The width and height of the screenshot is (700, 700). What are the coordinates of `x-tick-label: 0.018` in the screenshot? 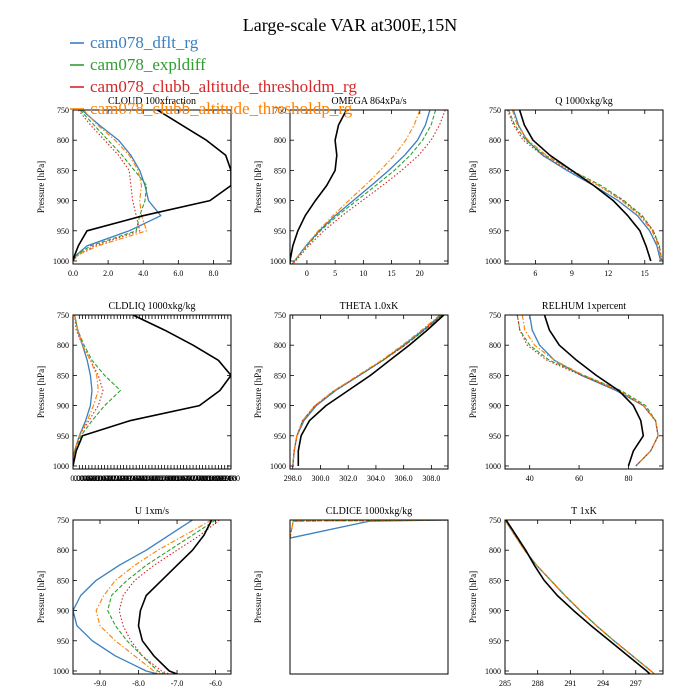 It's located at (101, 478).